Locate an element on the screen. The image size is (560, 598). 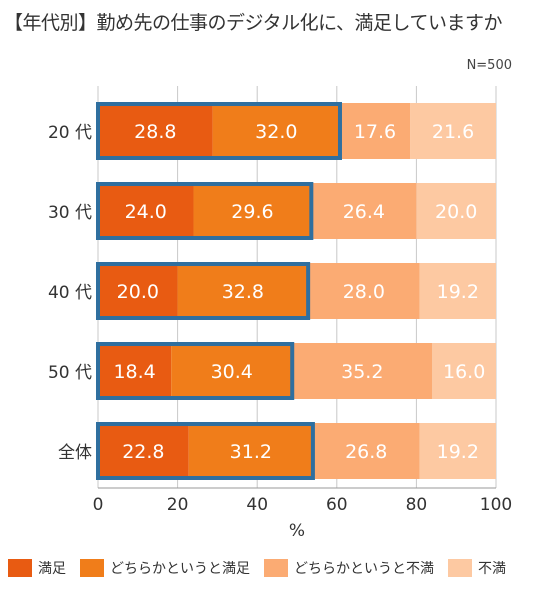
data-label-1-1: 29.6 is located at coordinates (252, 212).